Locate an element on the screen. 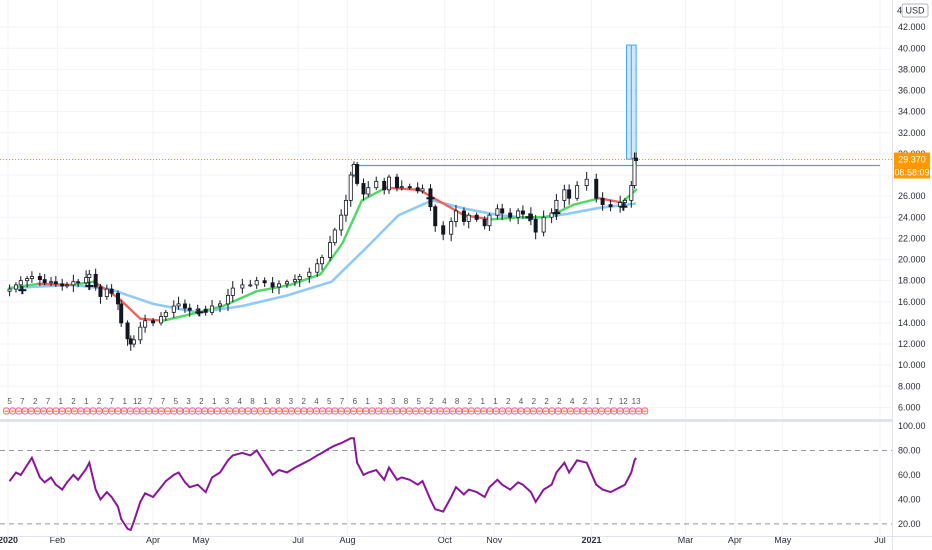 This screenshot has width=932, height=550. price-level-lines is located at coordinates (446, 163).